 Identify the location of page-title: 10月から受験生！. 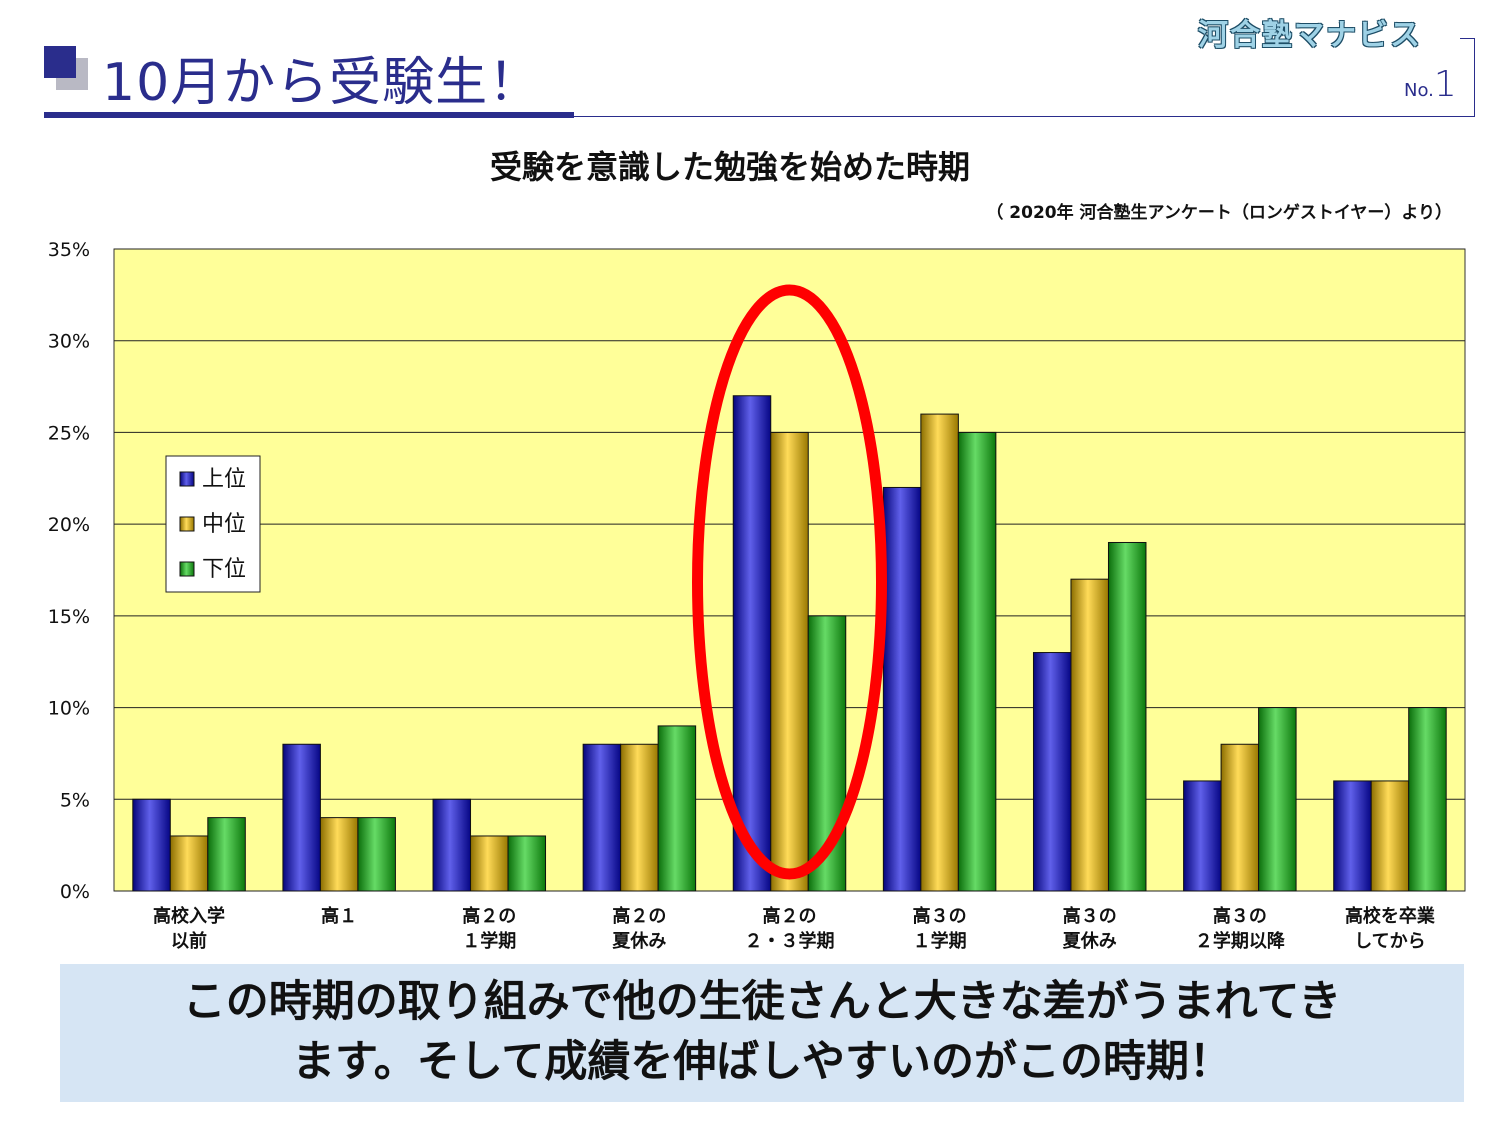
(322, 83).